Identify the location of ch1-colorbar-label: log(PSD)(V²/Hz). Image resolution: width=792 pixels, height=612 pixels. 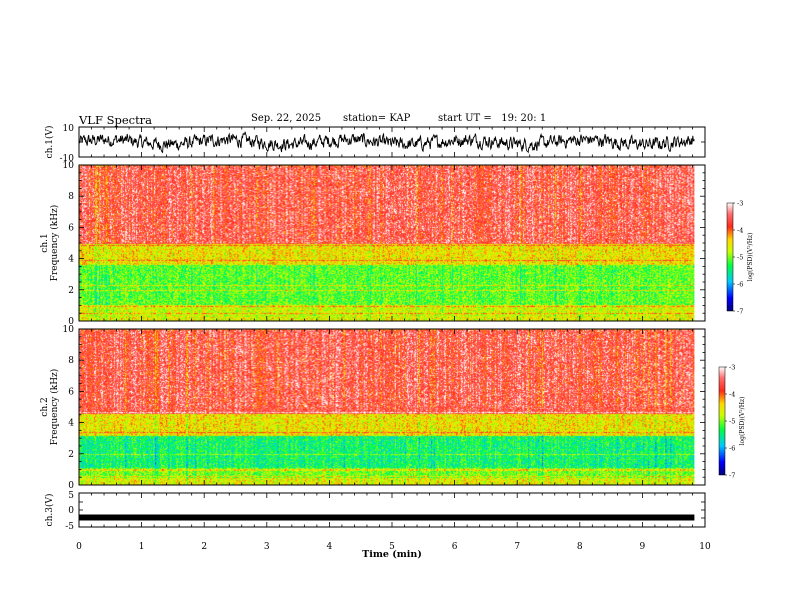
(750, 257).